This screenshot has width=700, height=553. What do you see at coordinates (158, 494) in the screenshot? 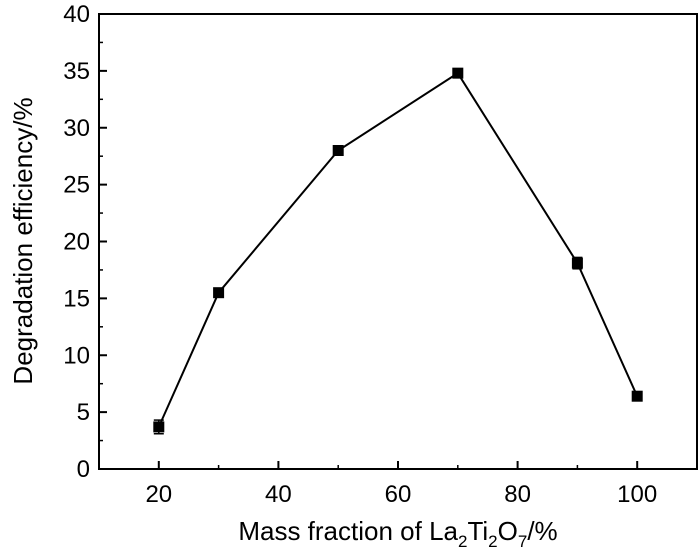
I see `x-tick-label: 20` at bounding box center [158, 494].